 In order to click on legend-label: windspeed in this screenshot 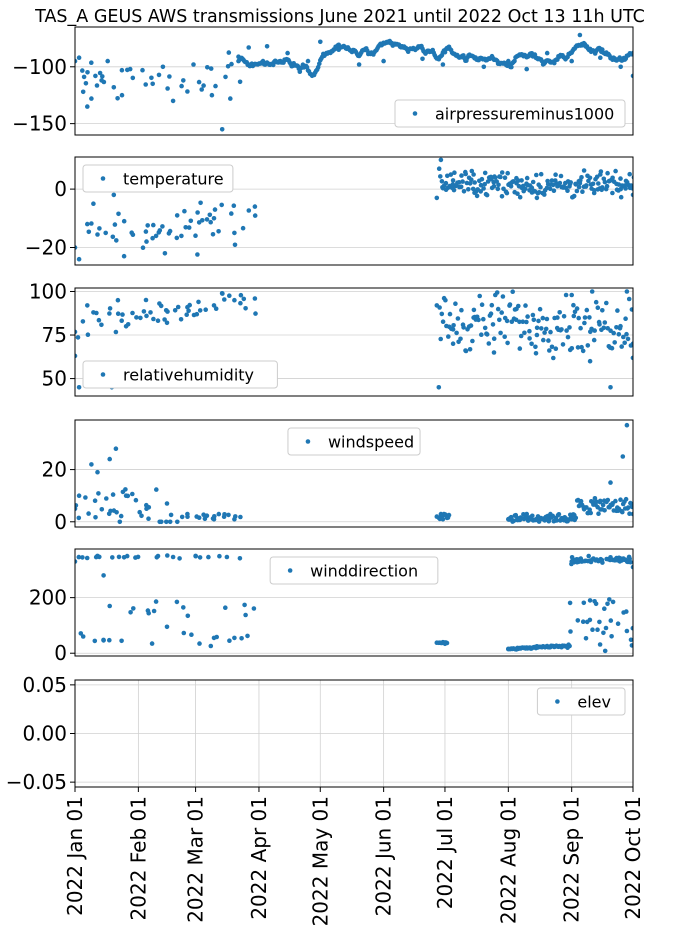, I will do `click(371, 442)`.